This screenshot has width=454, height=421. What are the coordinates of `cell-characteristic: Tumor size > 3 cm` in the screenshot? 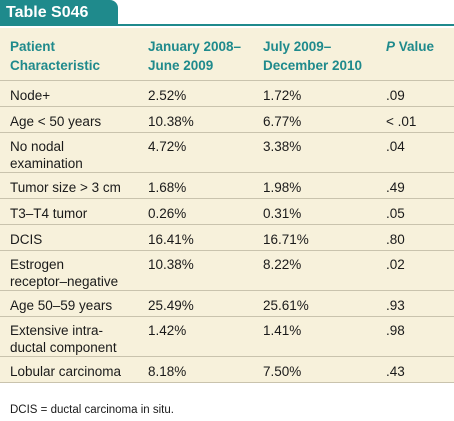 It's located at (65, 187).